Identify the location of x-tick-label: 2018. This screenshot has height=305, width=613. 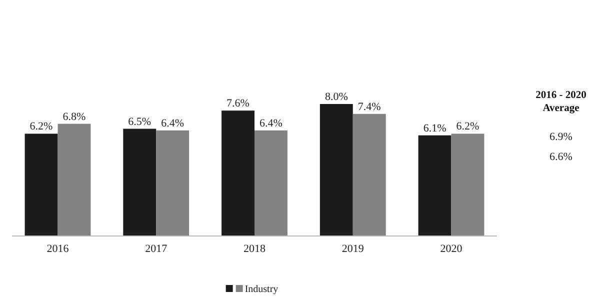
(255, 248).